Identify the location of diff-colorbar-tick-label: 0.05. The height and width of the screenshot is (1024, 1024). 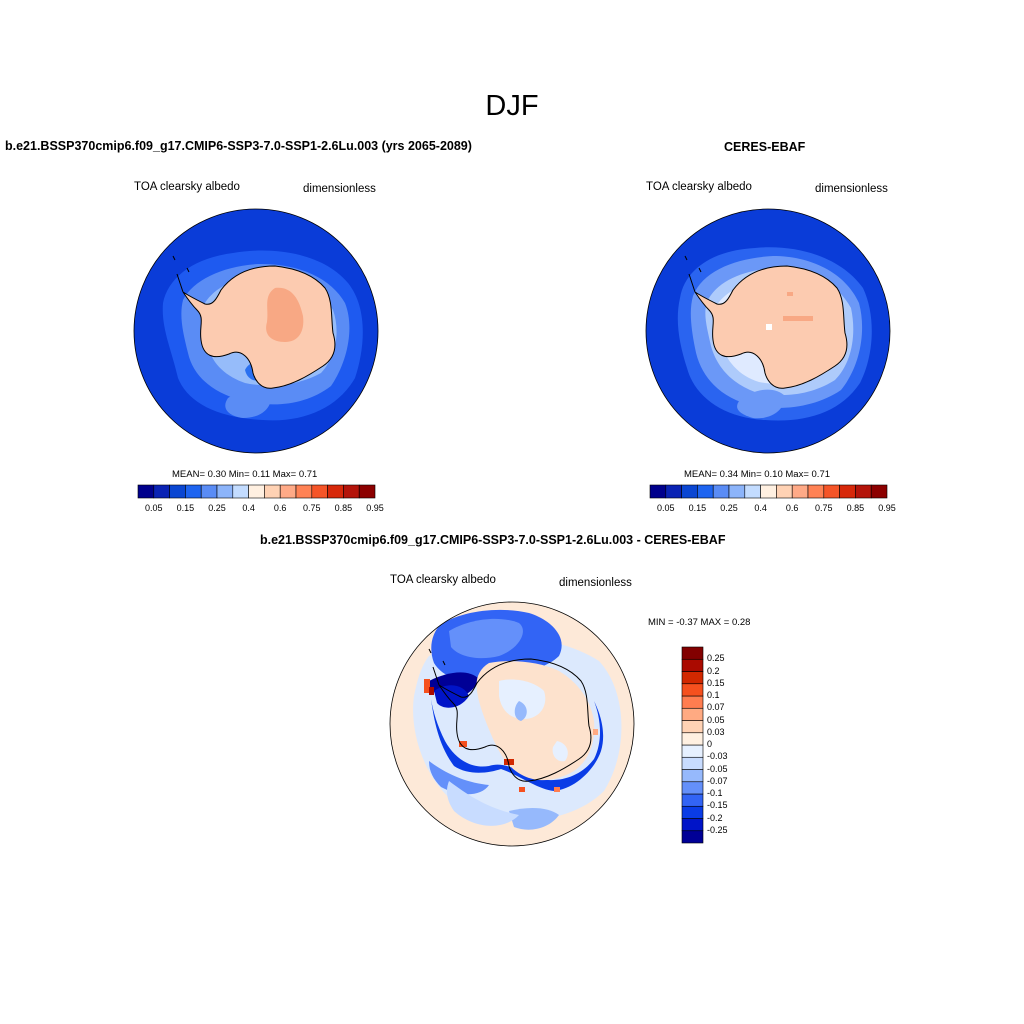
(716, 719).